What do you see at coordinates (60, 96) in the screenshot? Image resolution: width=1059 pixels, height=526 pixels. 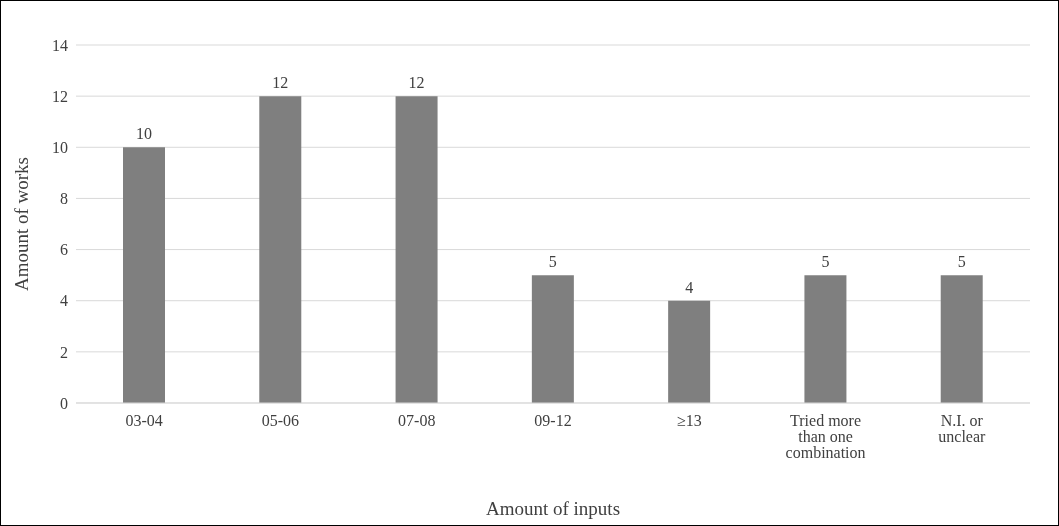 I see `y-tick-label: 12` at bounding box center [60, 96].